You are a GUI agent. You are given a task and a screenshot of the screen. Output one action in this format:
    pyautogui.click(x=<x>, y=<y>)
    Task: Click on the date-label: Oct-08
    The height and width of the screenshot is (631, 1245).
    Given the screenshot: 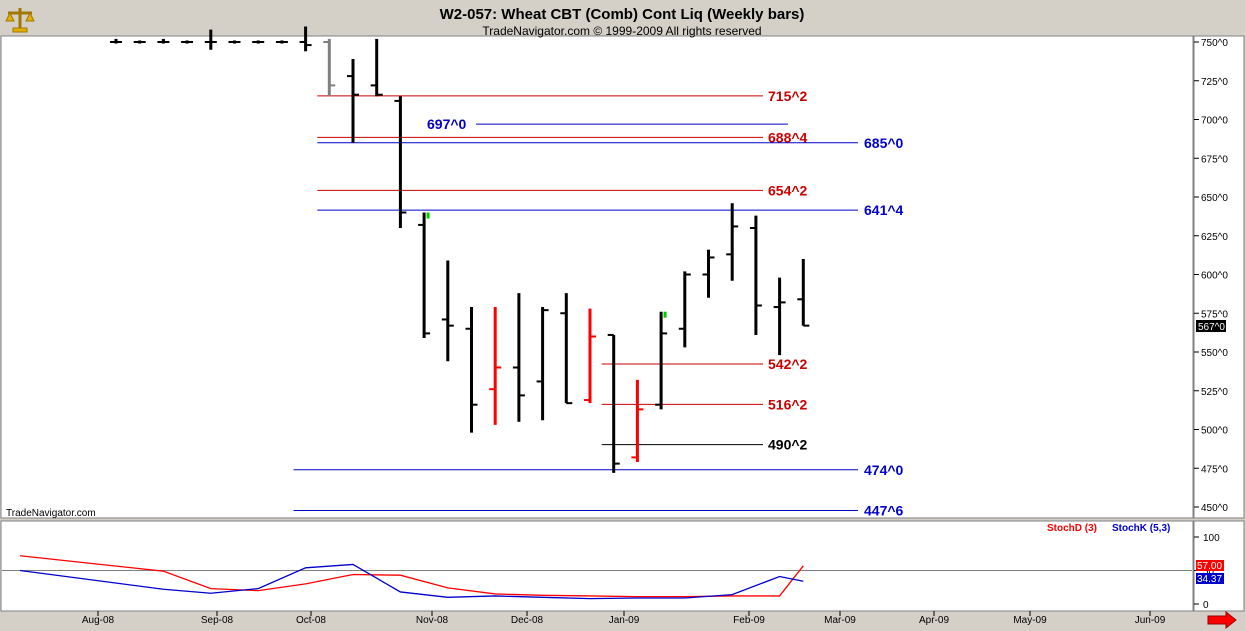 What is the action you would take?
    pyautogui.click(x=311, y=620)
    